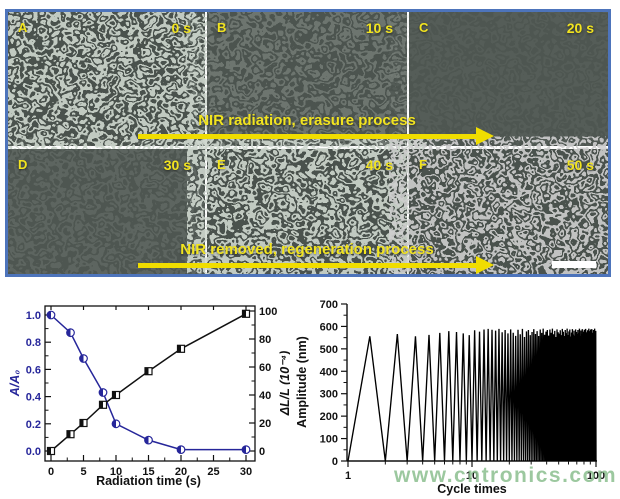  I want to click on svg-text: 40, so click(265, 396).